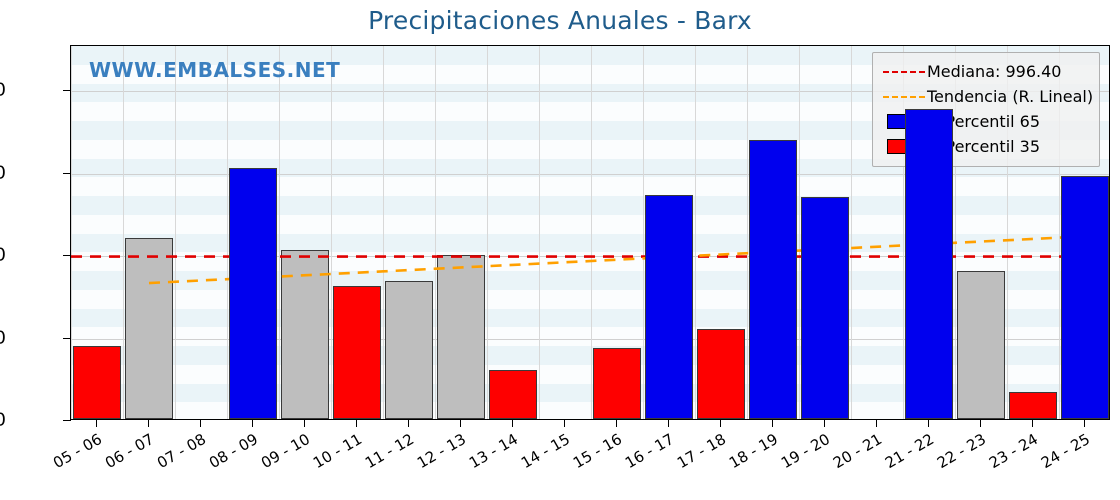 The height and width of the screenshot is (500, 1120). I want to click on watermark: WWW.EMBALSES.NET, so click(215, 70).